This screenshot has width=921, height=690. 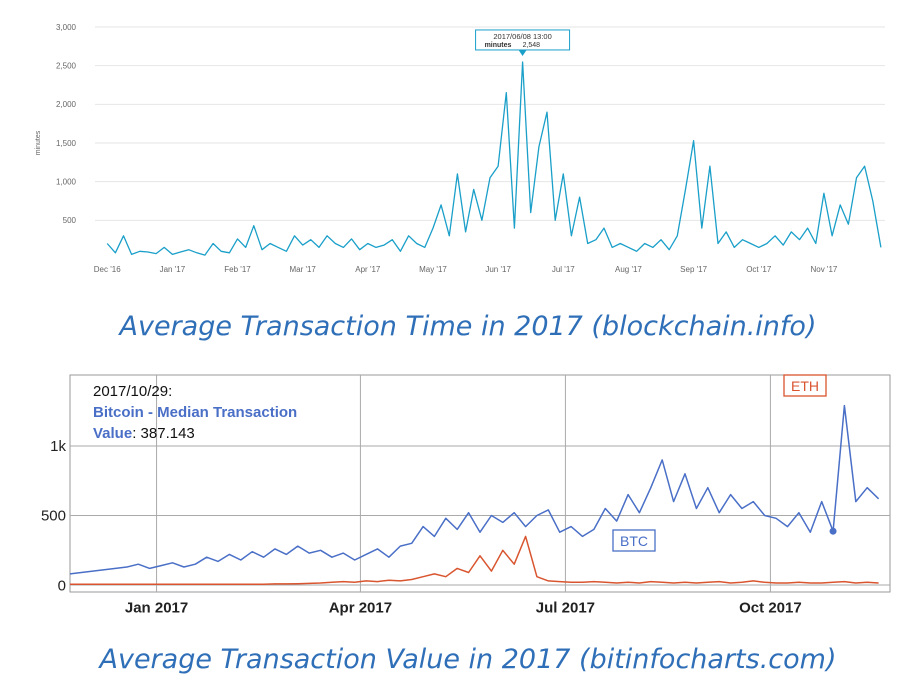 What do you see at coordinates (522, 52) in the screenshot?
I see `tooltip-pointer` at bounding box center [522, 52].